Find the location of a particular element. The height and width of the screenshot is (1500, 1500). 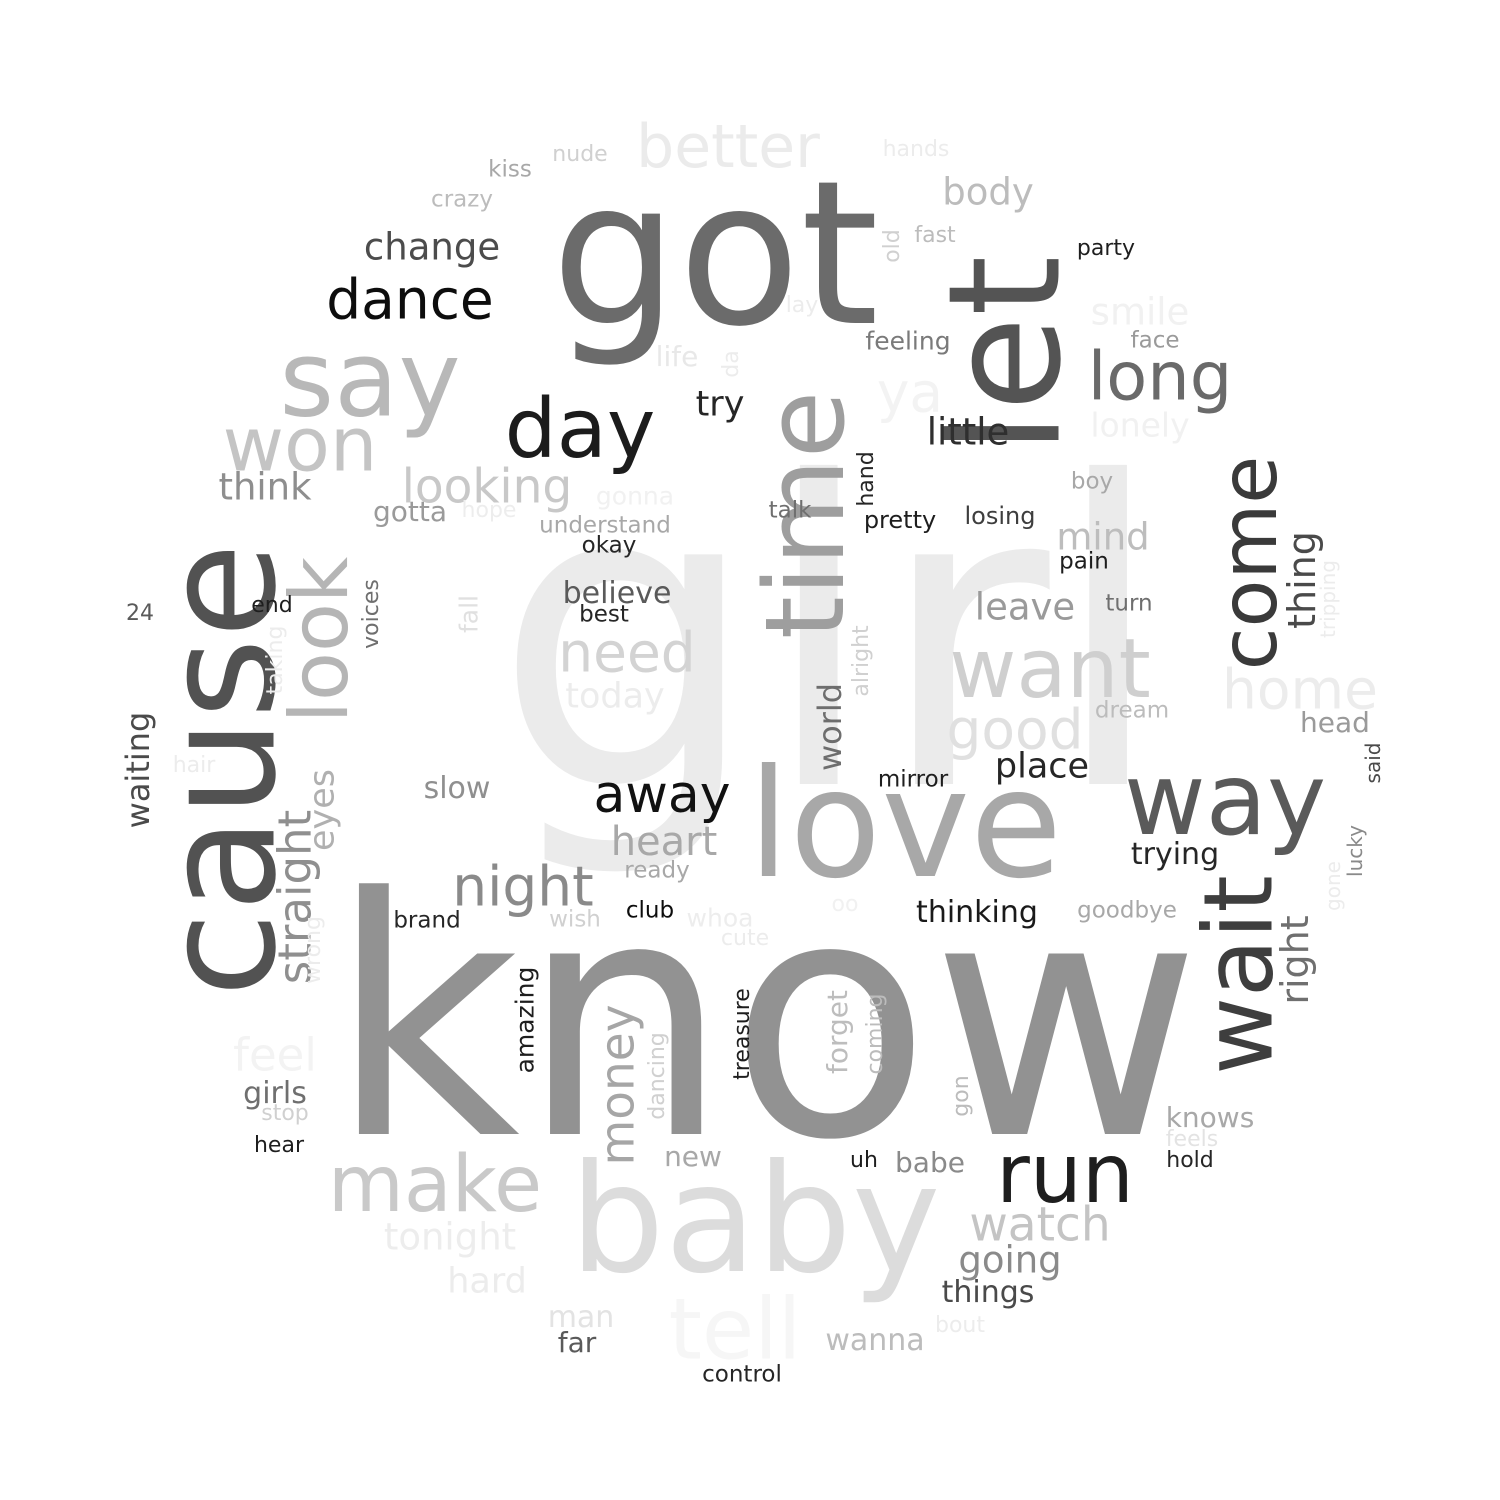

word-control: control is located at coordinates (742, 1374).